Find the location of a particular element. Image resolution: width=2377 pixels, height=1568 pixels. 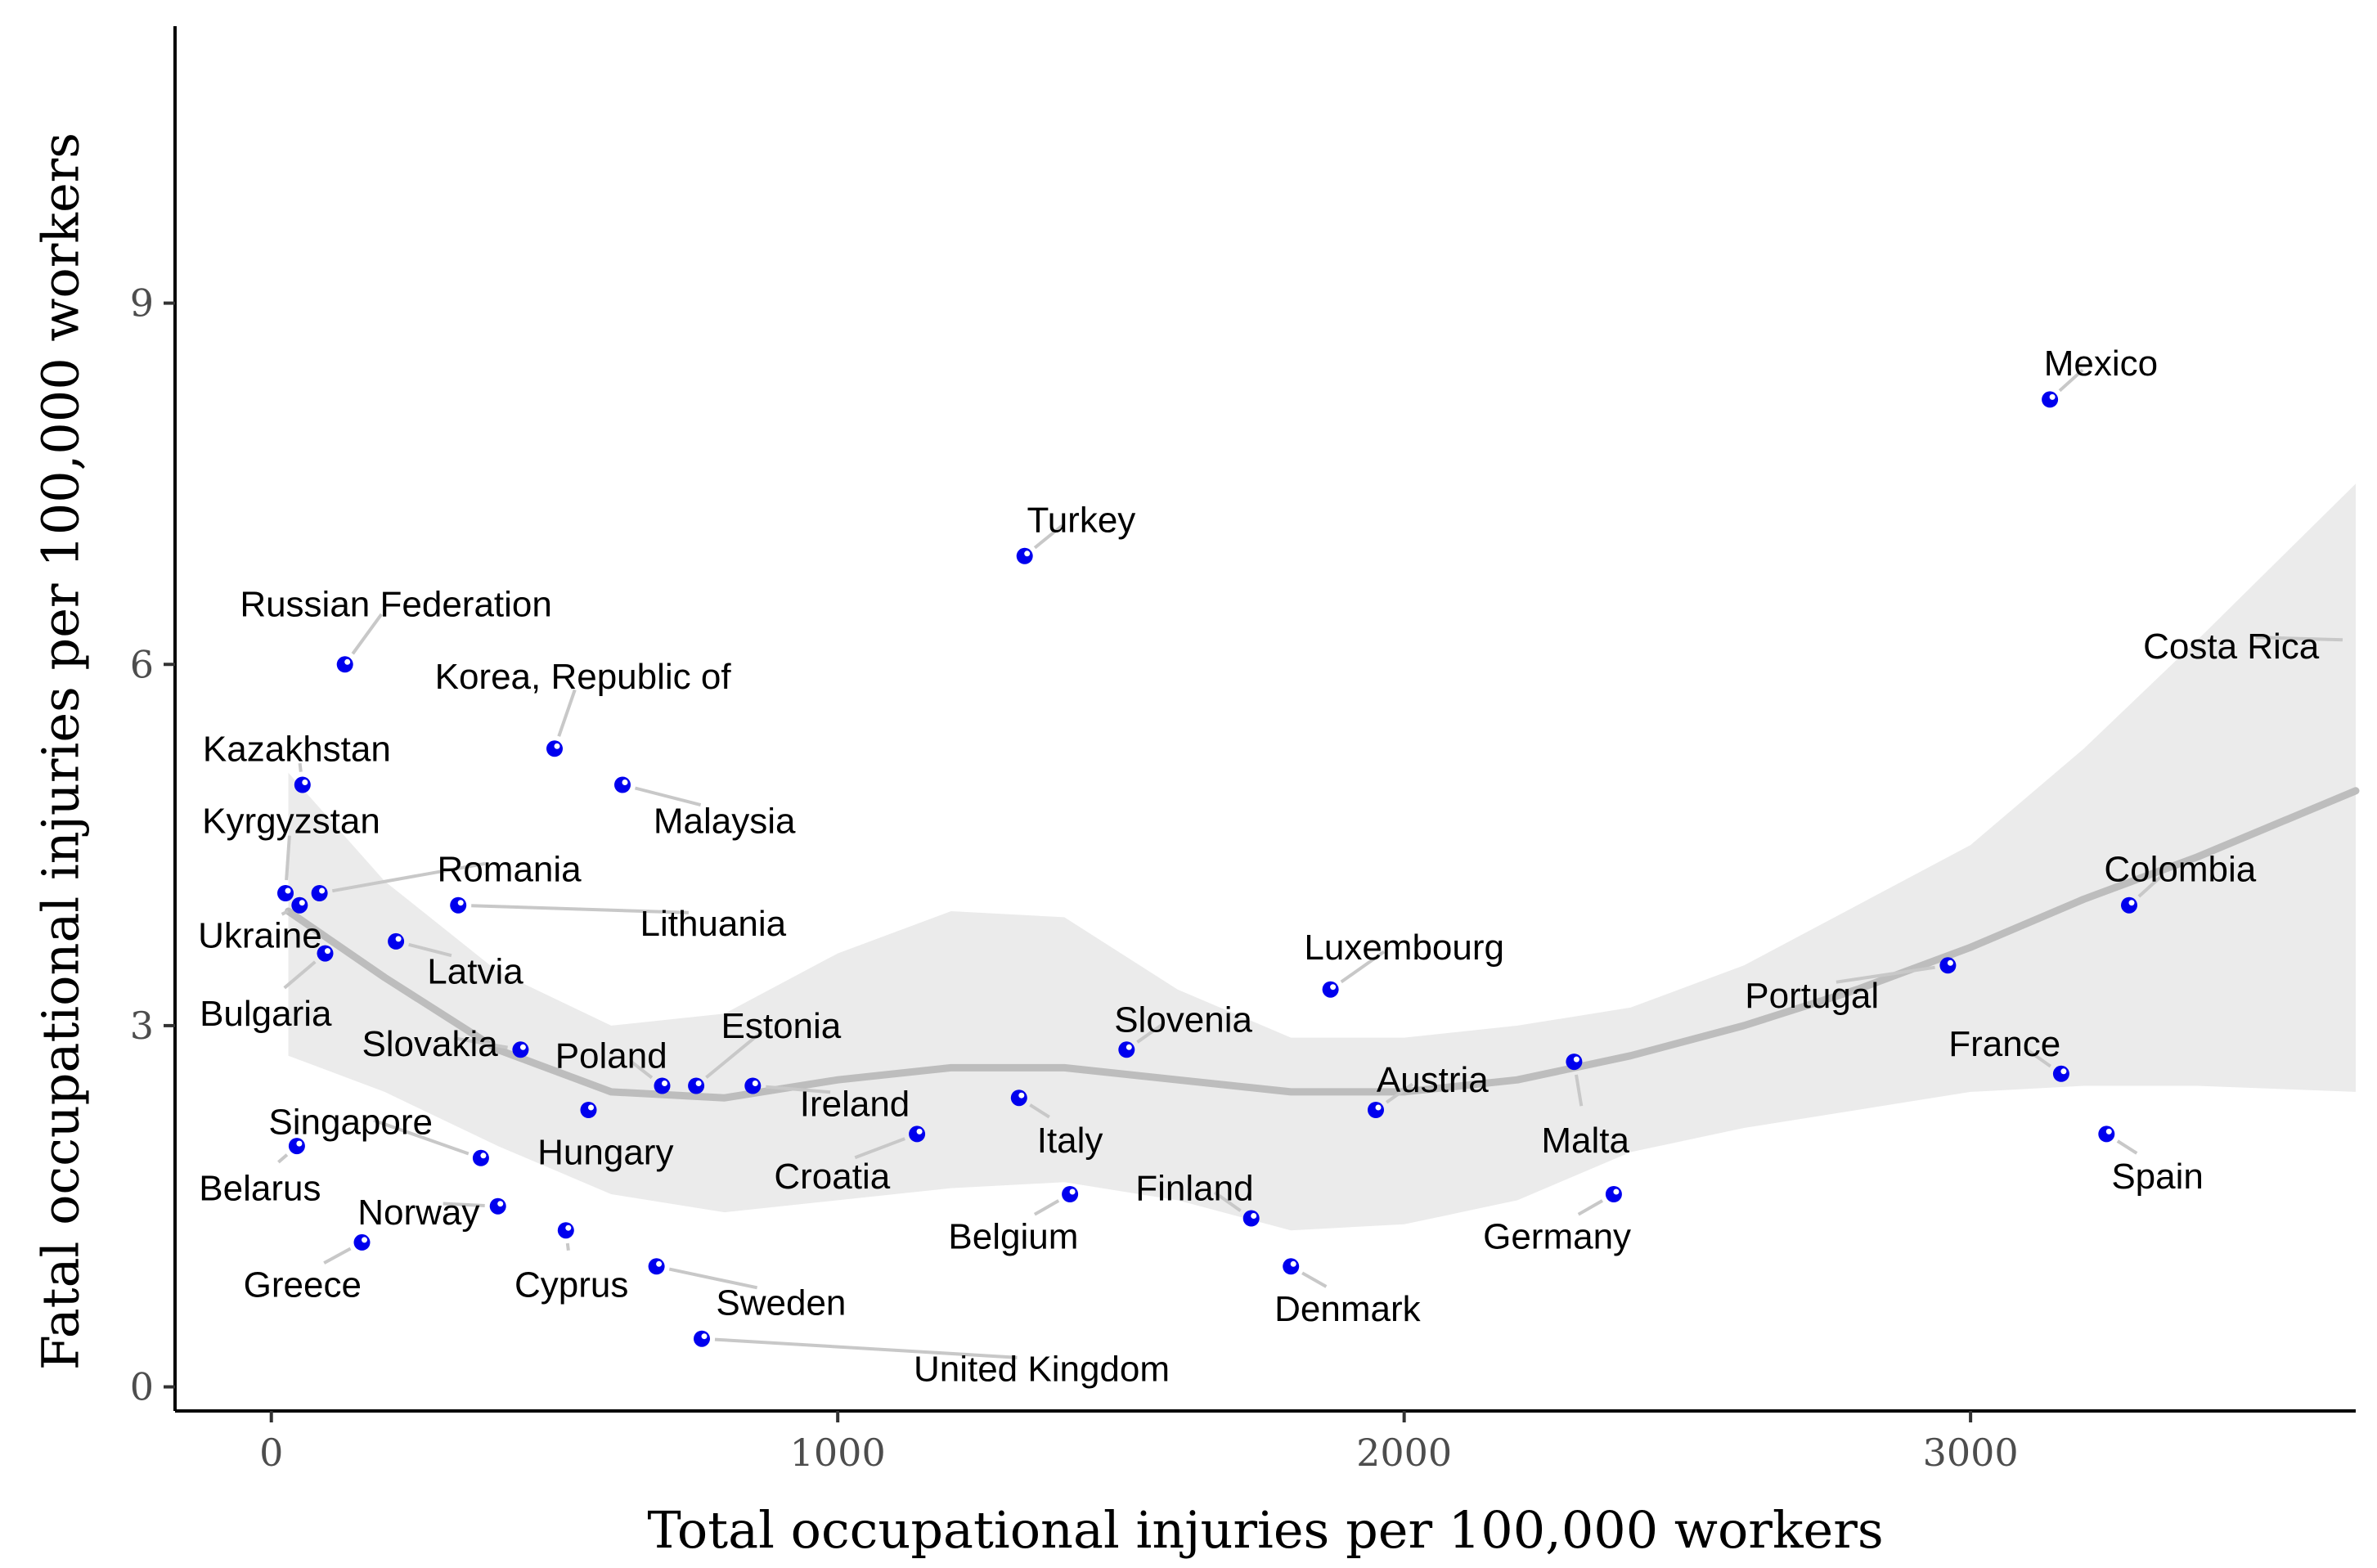

data-point-turkey is located at coordinates (1024, 555).